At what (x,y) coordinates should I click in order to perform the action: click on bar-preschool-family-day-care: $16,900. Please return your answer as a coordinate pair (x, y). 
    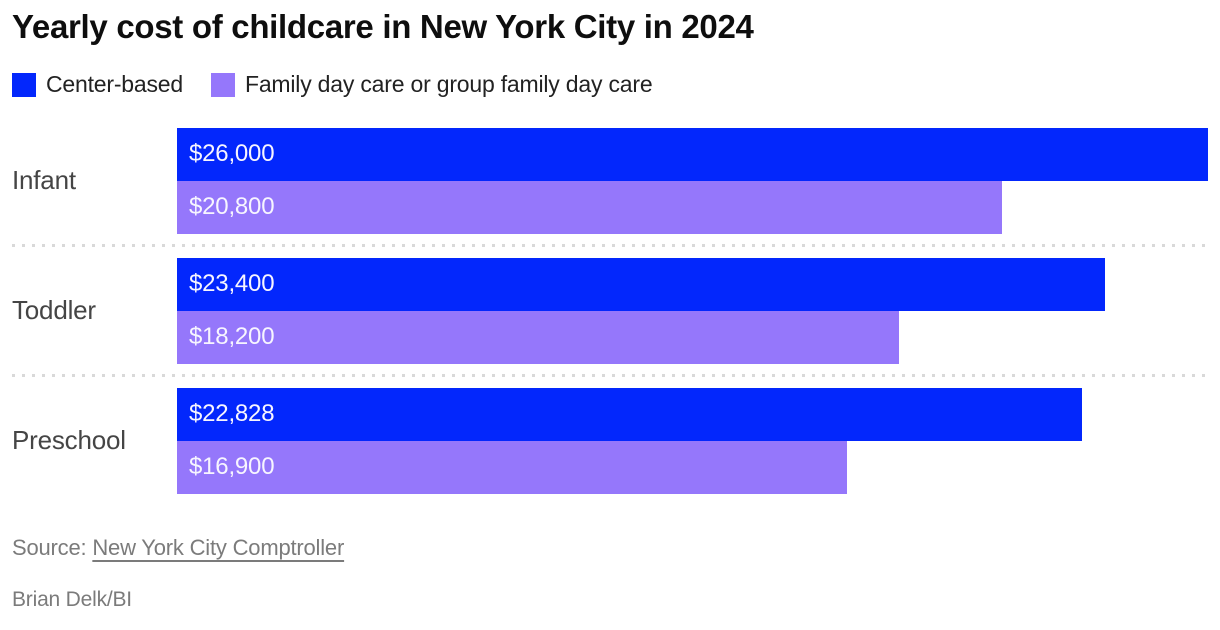
    Looking at the image, I should click on (512, 467).